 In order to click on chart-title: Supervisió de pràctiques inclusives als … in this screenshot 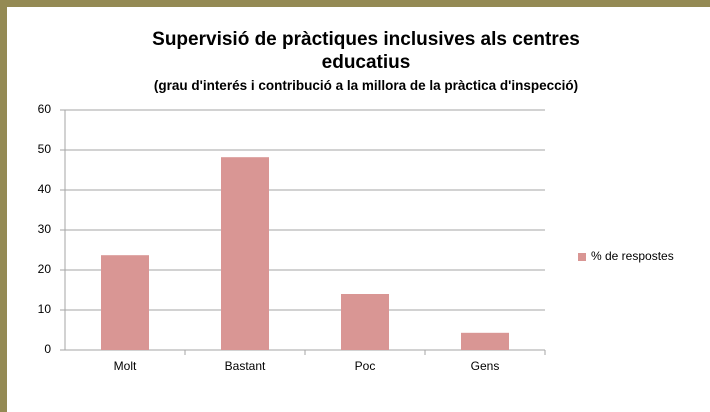, I will do `click(366, 51)`.